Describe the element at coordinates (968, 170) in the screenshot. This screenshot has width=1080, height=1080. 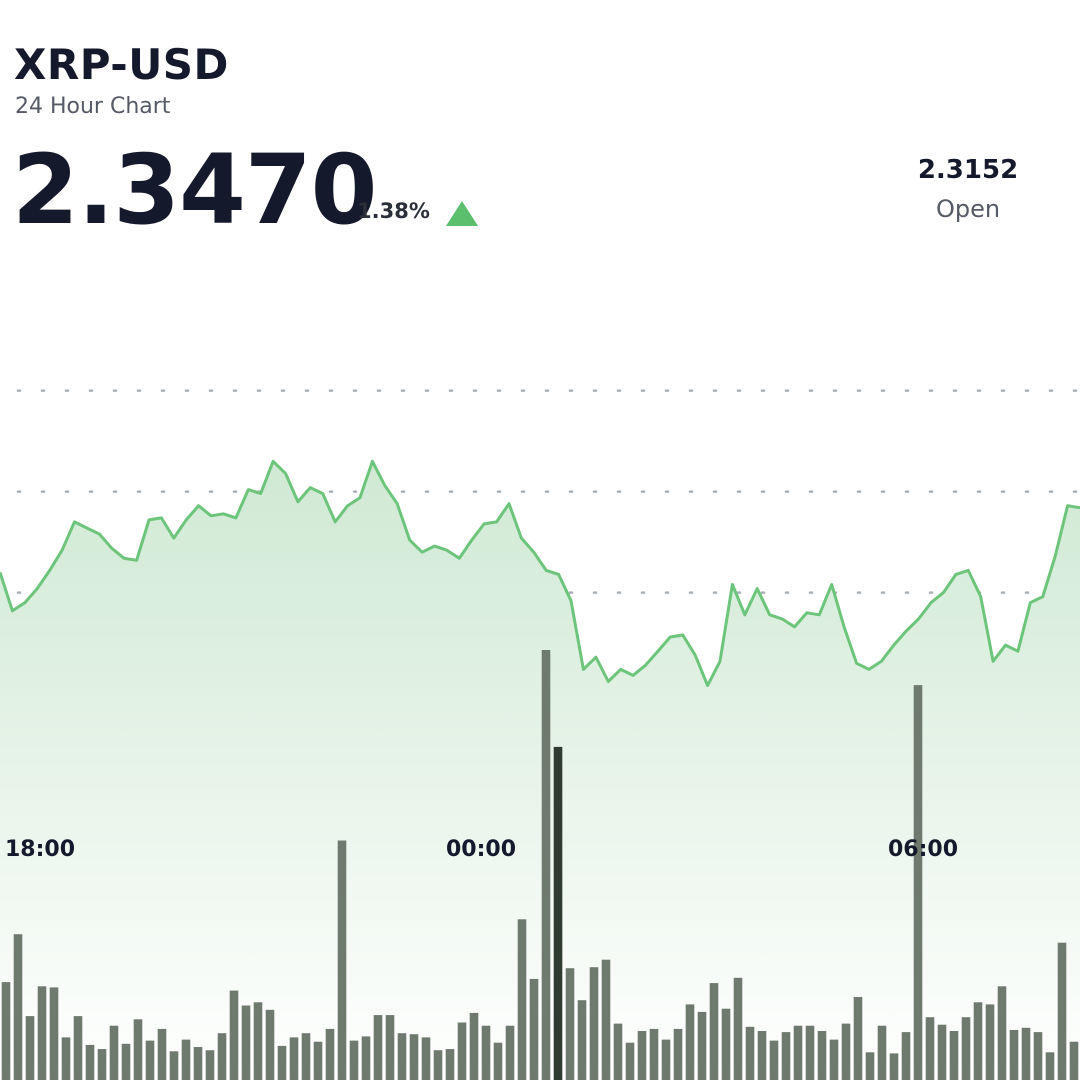
I see `open-price-value: 2.3152` at that location.